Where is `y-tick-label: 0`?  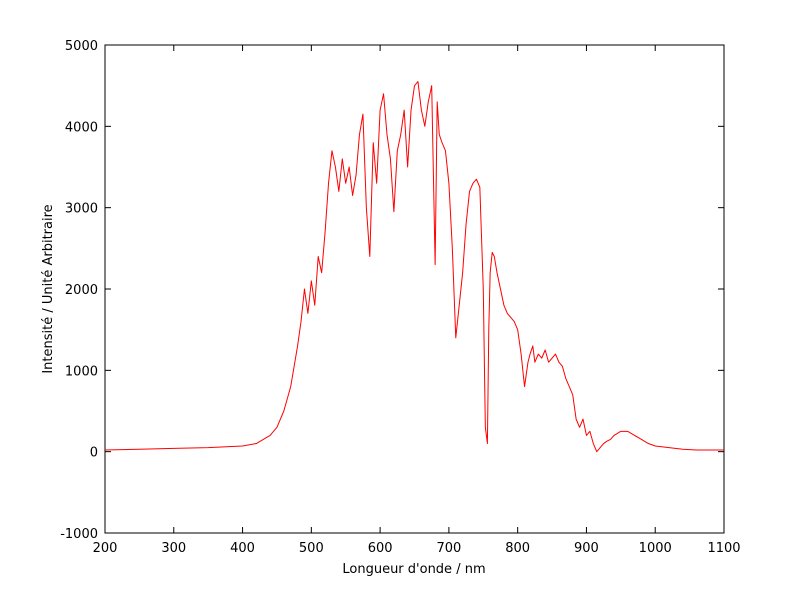
y-tick-label: 0 is located at coordinates (94, 453).